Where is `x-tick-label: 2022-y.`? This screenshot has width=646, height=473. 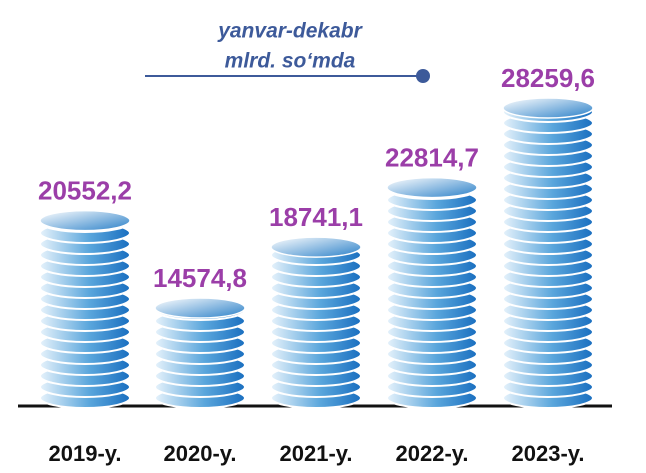 x-tick-label: 2022-y. is located at coordinates (432, 453).